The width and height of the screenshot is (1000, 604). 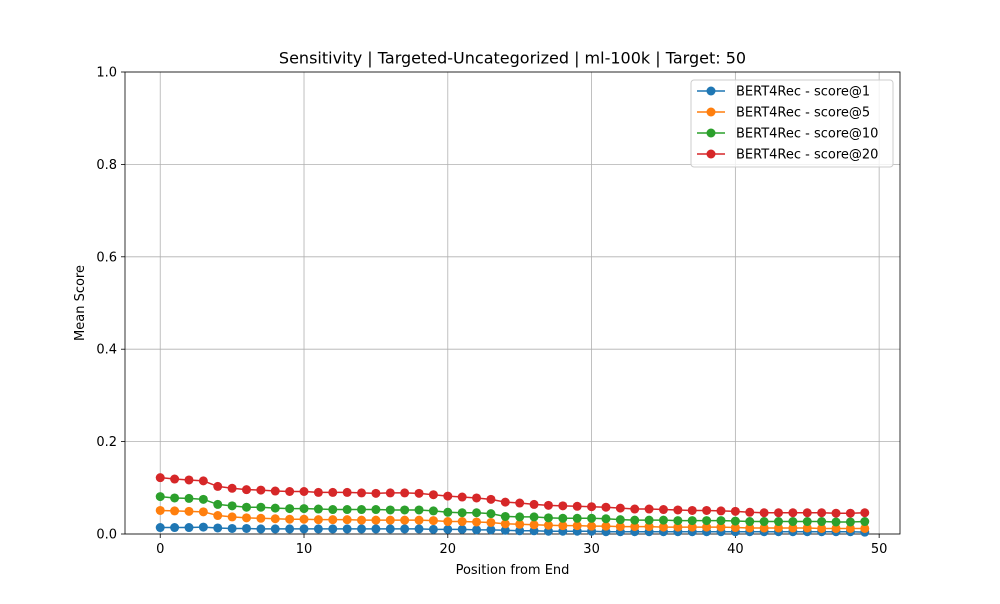 What do you see at coordinates (106, 535) in the screenshot?
I see `y-tick-label: 0.0` at bounding box center [106, 535].